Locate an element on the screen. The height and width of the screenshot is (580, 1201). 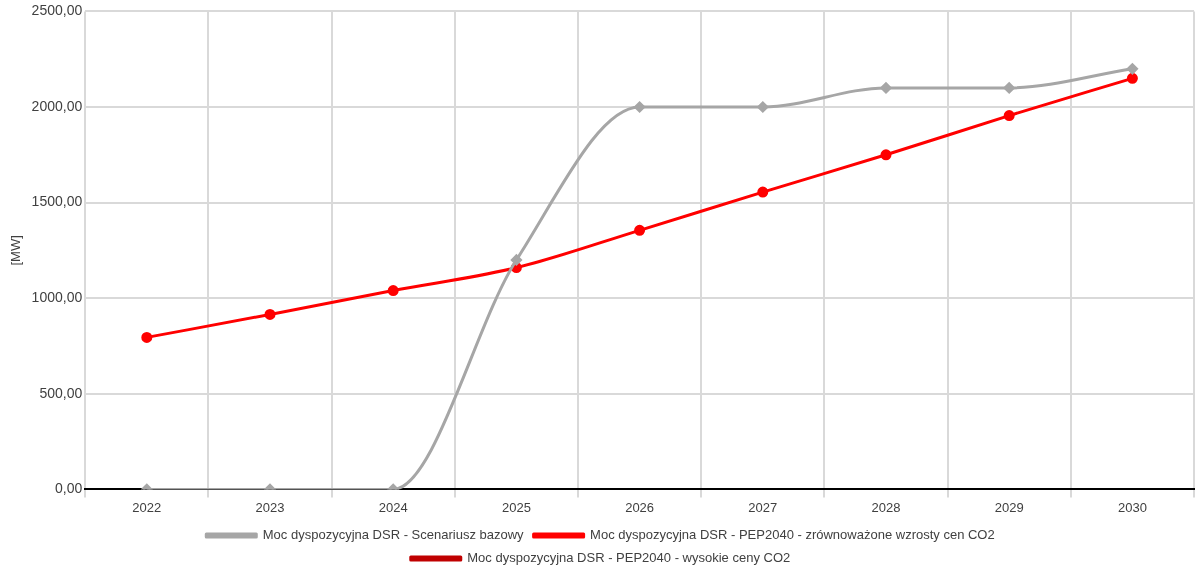
y-tick-label: 0,00 is located at coordinates (68, 488).